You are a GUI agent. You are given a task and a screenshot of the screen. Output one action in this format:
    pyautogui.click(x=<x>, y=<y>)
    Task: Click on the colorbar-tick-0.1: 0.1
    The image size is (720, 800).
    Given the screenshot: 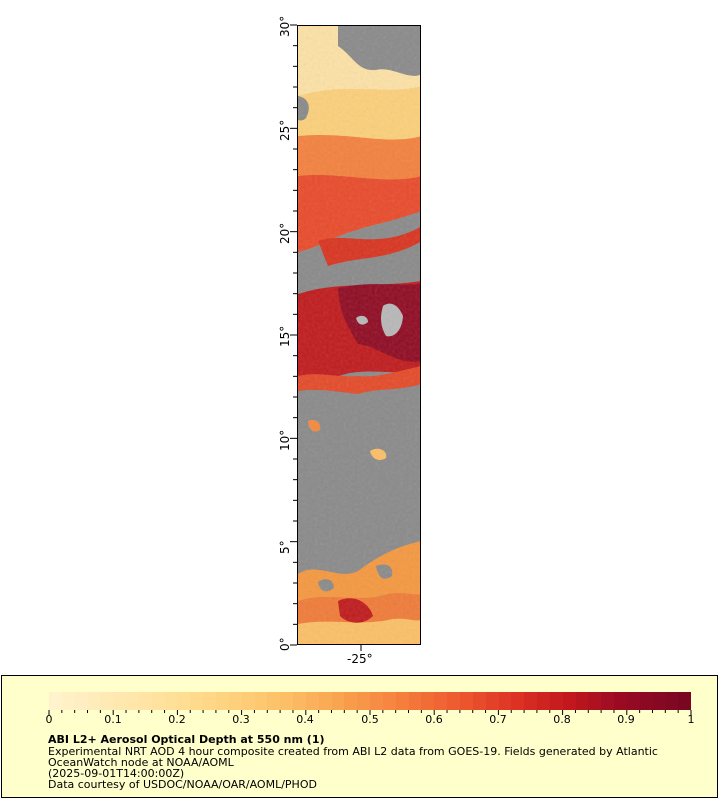 What is the action you would take?
    pyautogui.click(x=113, y=719)
    